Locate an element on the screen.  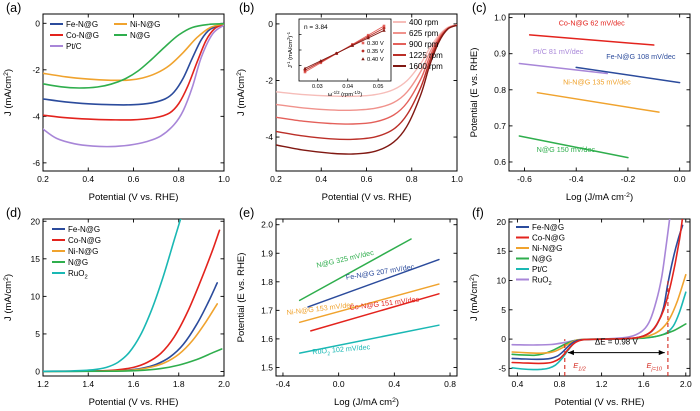
legend-label: 400 rpm is located at coordinates (424, 22).